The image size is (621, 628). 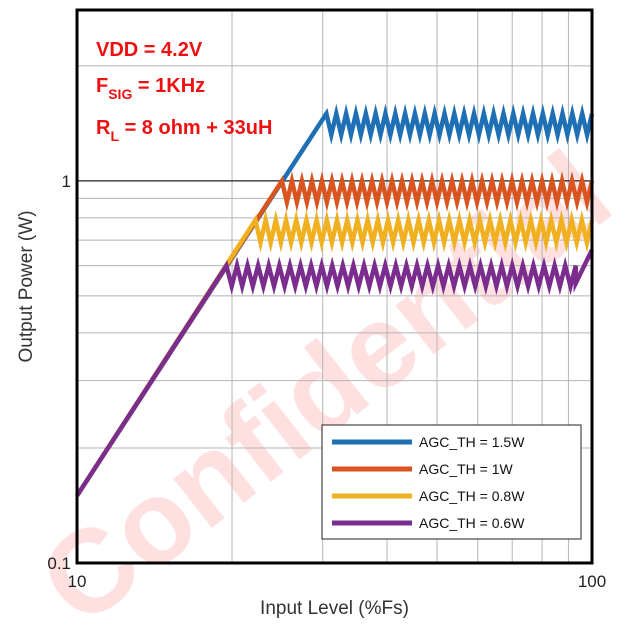 I want to click on annotation-line-0: VDD = 4.2V, so click(x=149, y=50).